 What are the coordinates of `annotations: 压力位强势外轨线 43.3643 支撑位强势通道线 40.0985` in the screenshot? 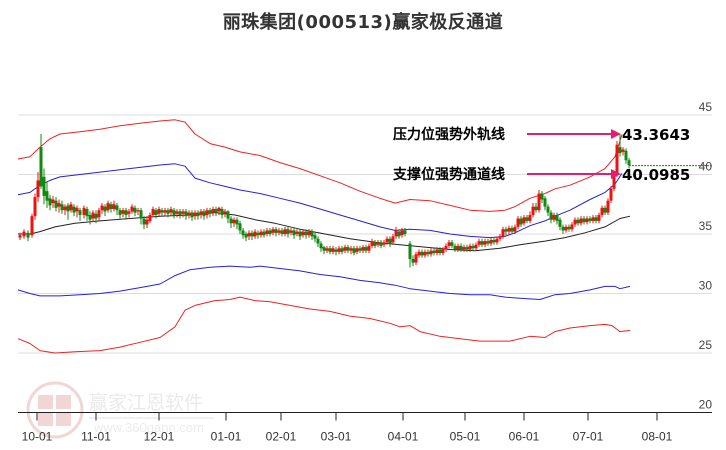 It's located at (541, 155).